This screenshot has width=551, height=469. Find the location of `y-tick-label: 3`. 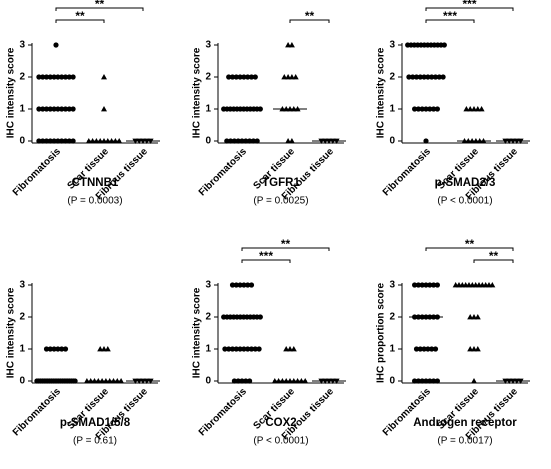

y-tick-label: 3 is located at coordinates (208, 45).